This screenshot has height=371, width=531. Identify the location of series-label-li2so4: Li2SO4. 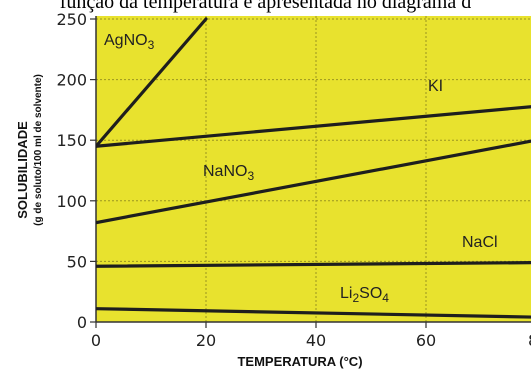
(364, 295).